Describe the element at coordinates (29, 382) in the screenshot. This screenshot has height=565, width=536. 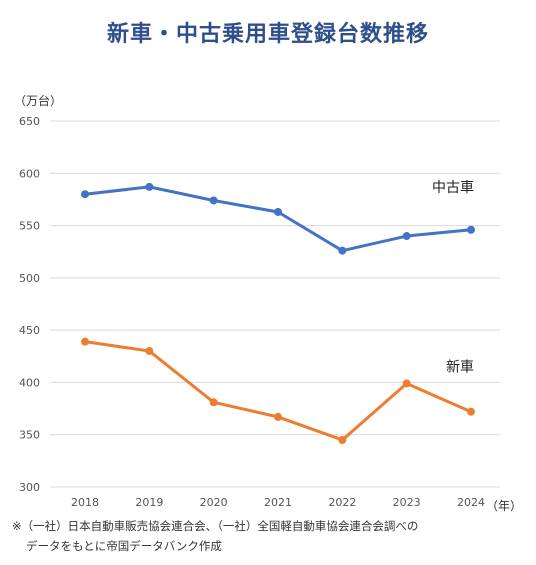
I see `y-tick-400: 400` at that location.